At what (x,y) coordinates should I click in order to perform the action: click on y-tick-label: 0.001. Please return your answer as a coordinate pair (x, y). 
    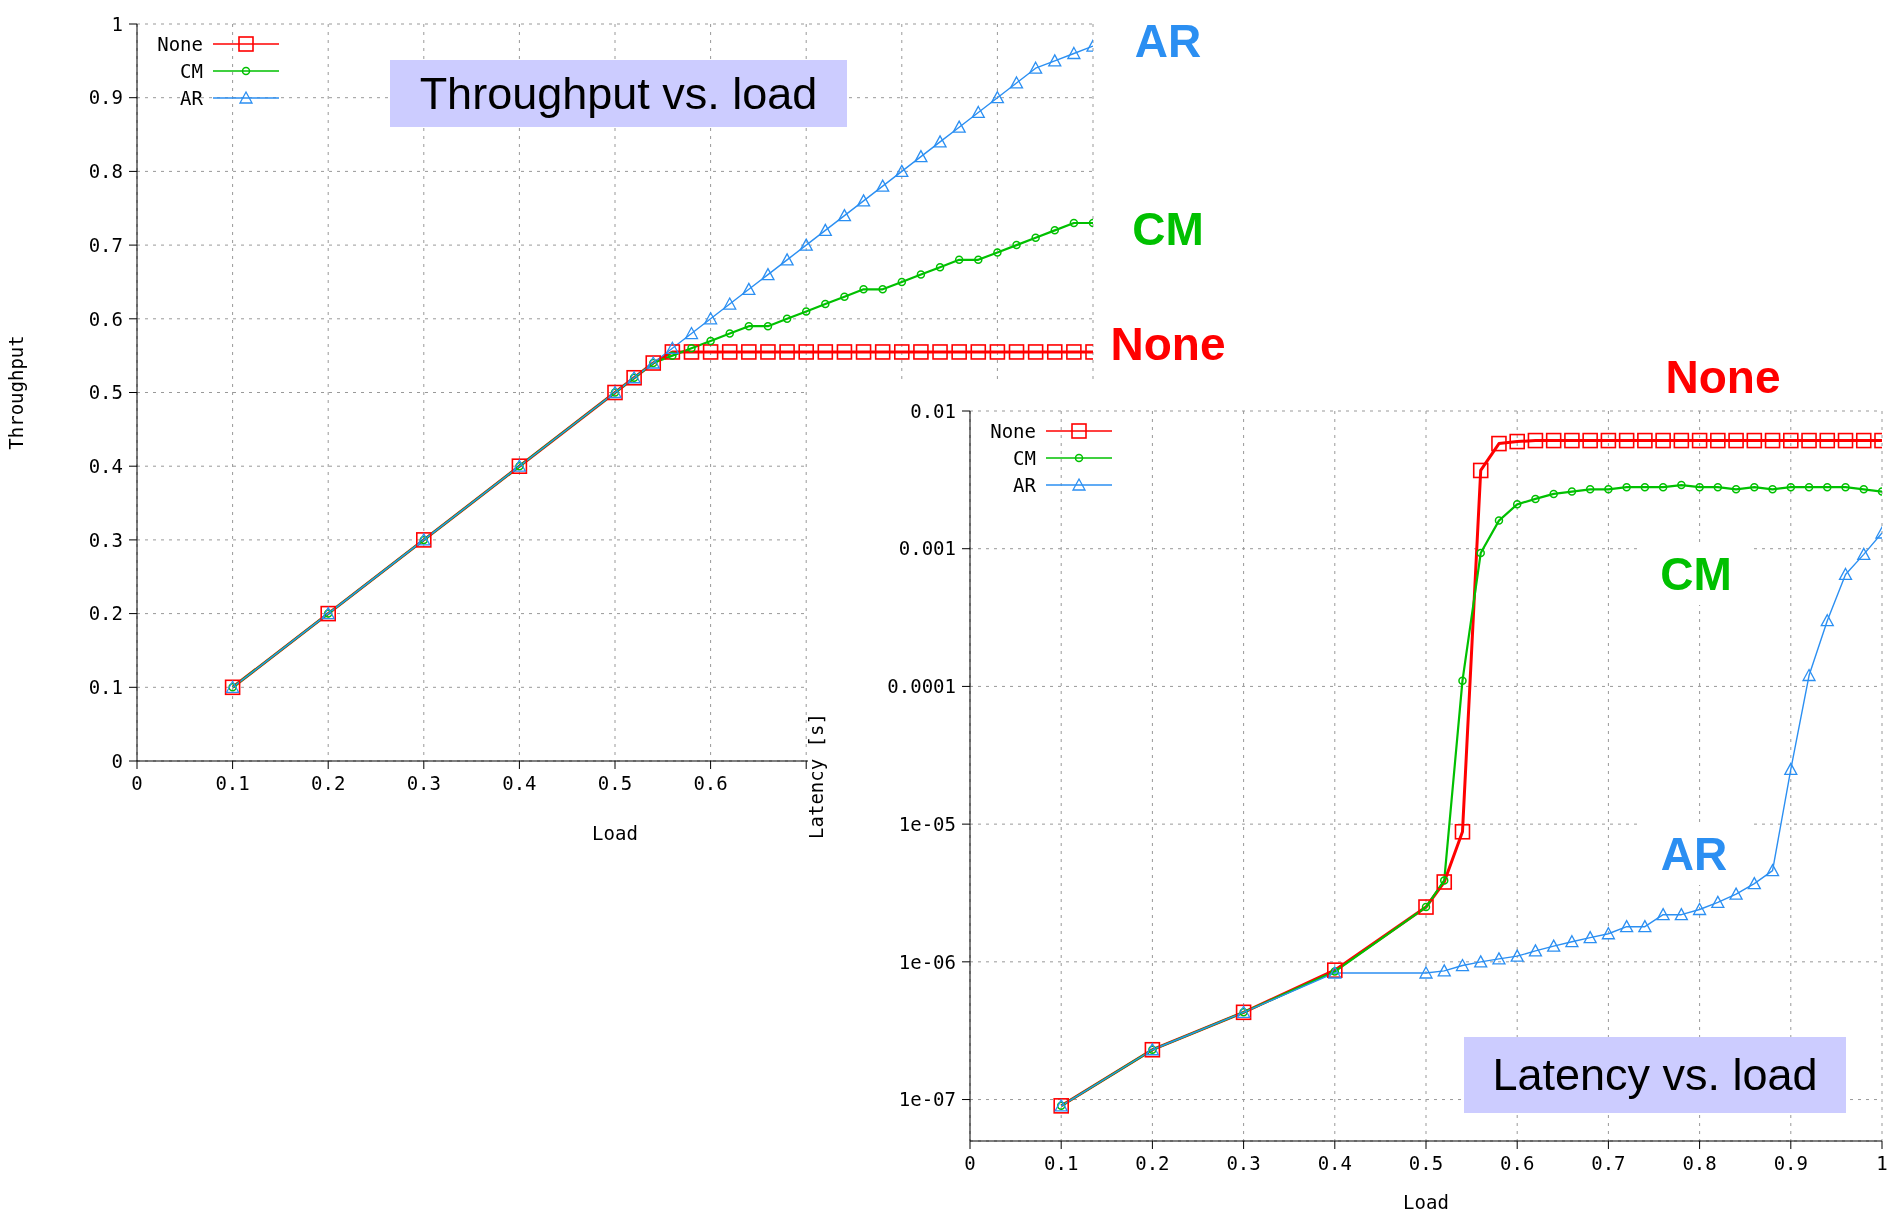
    Looking at the image, I should click on (927, 548).